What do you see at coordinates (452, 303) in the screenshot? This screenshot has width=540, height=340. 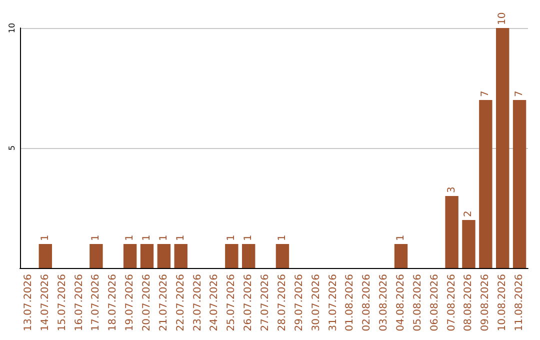 I see `x-tick-label: 07.08.2026` at bounding box center [452, 303].